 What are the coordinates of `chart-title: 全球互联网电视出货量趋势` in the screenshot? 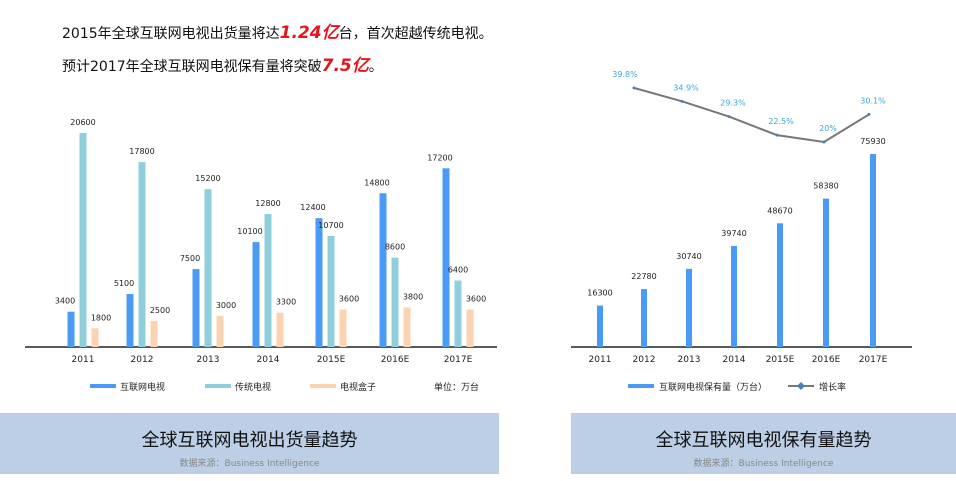 It's located at (249, 440).